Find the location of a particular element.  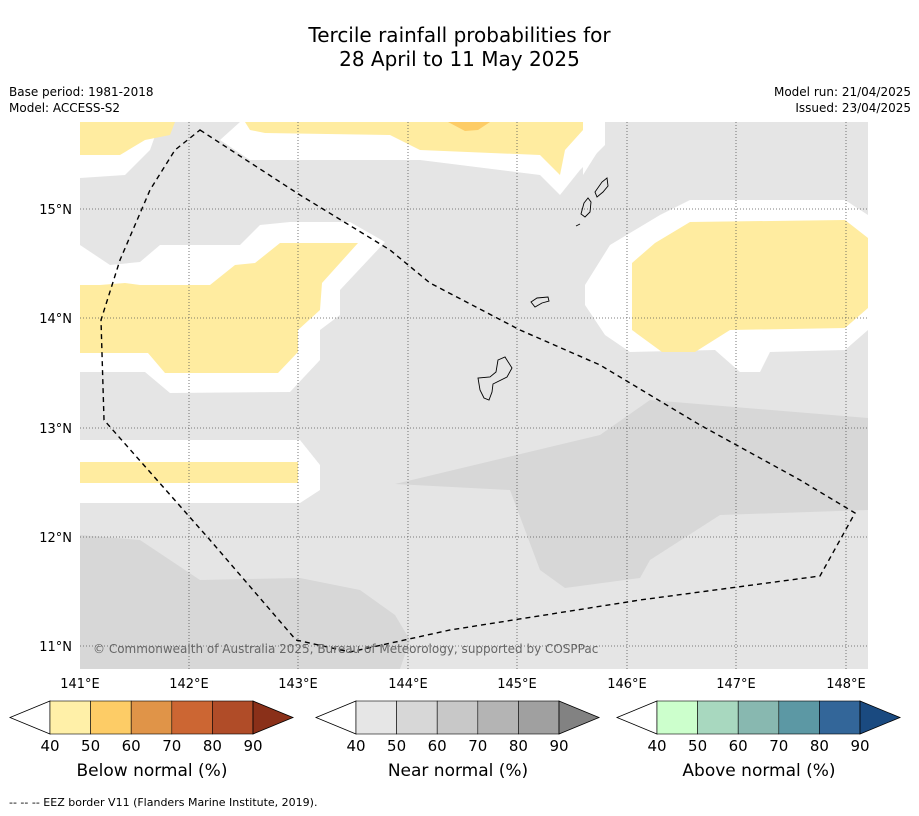

below-normal-region-southwest is located at coordinates (189, 472).